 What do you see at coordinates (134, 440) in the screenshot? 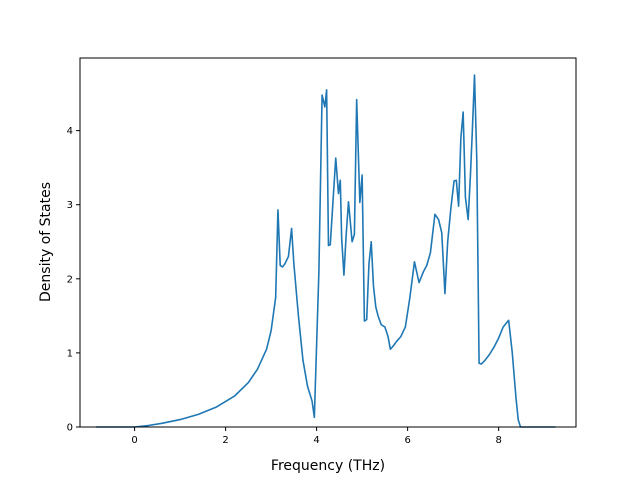
I see `x-tick-label-0: 0` at bounding box center [134, 440].